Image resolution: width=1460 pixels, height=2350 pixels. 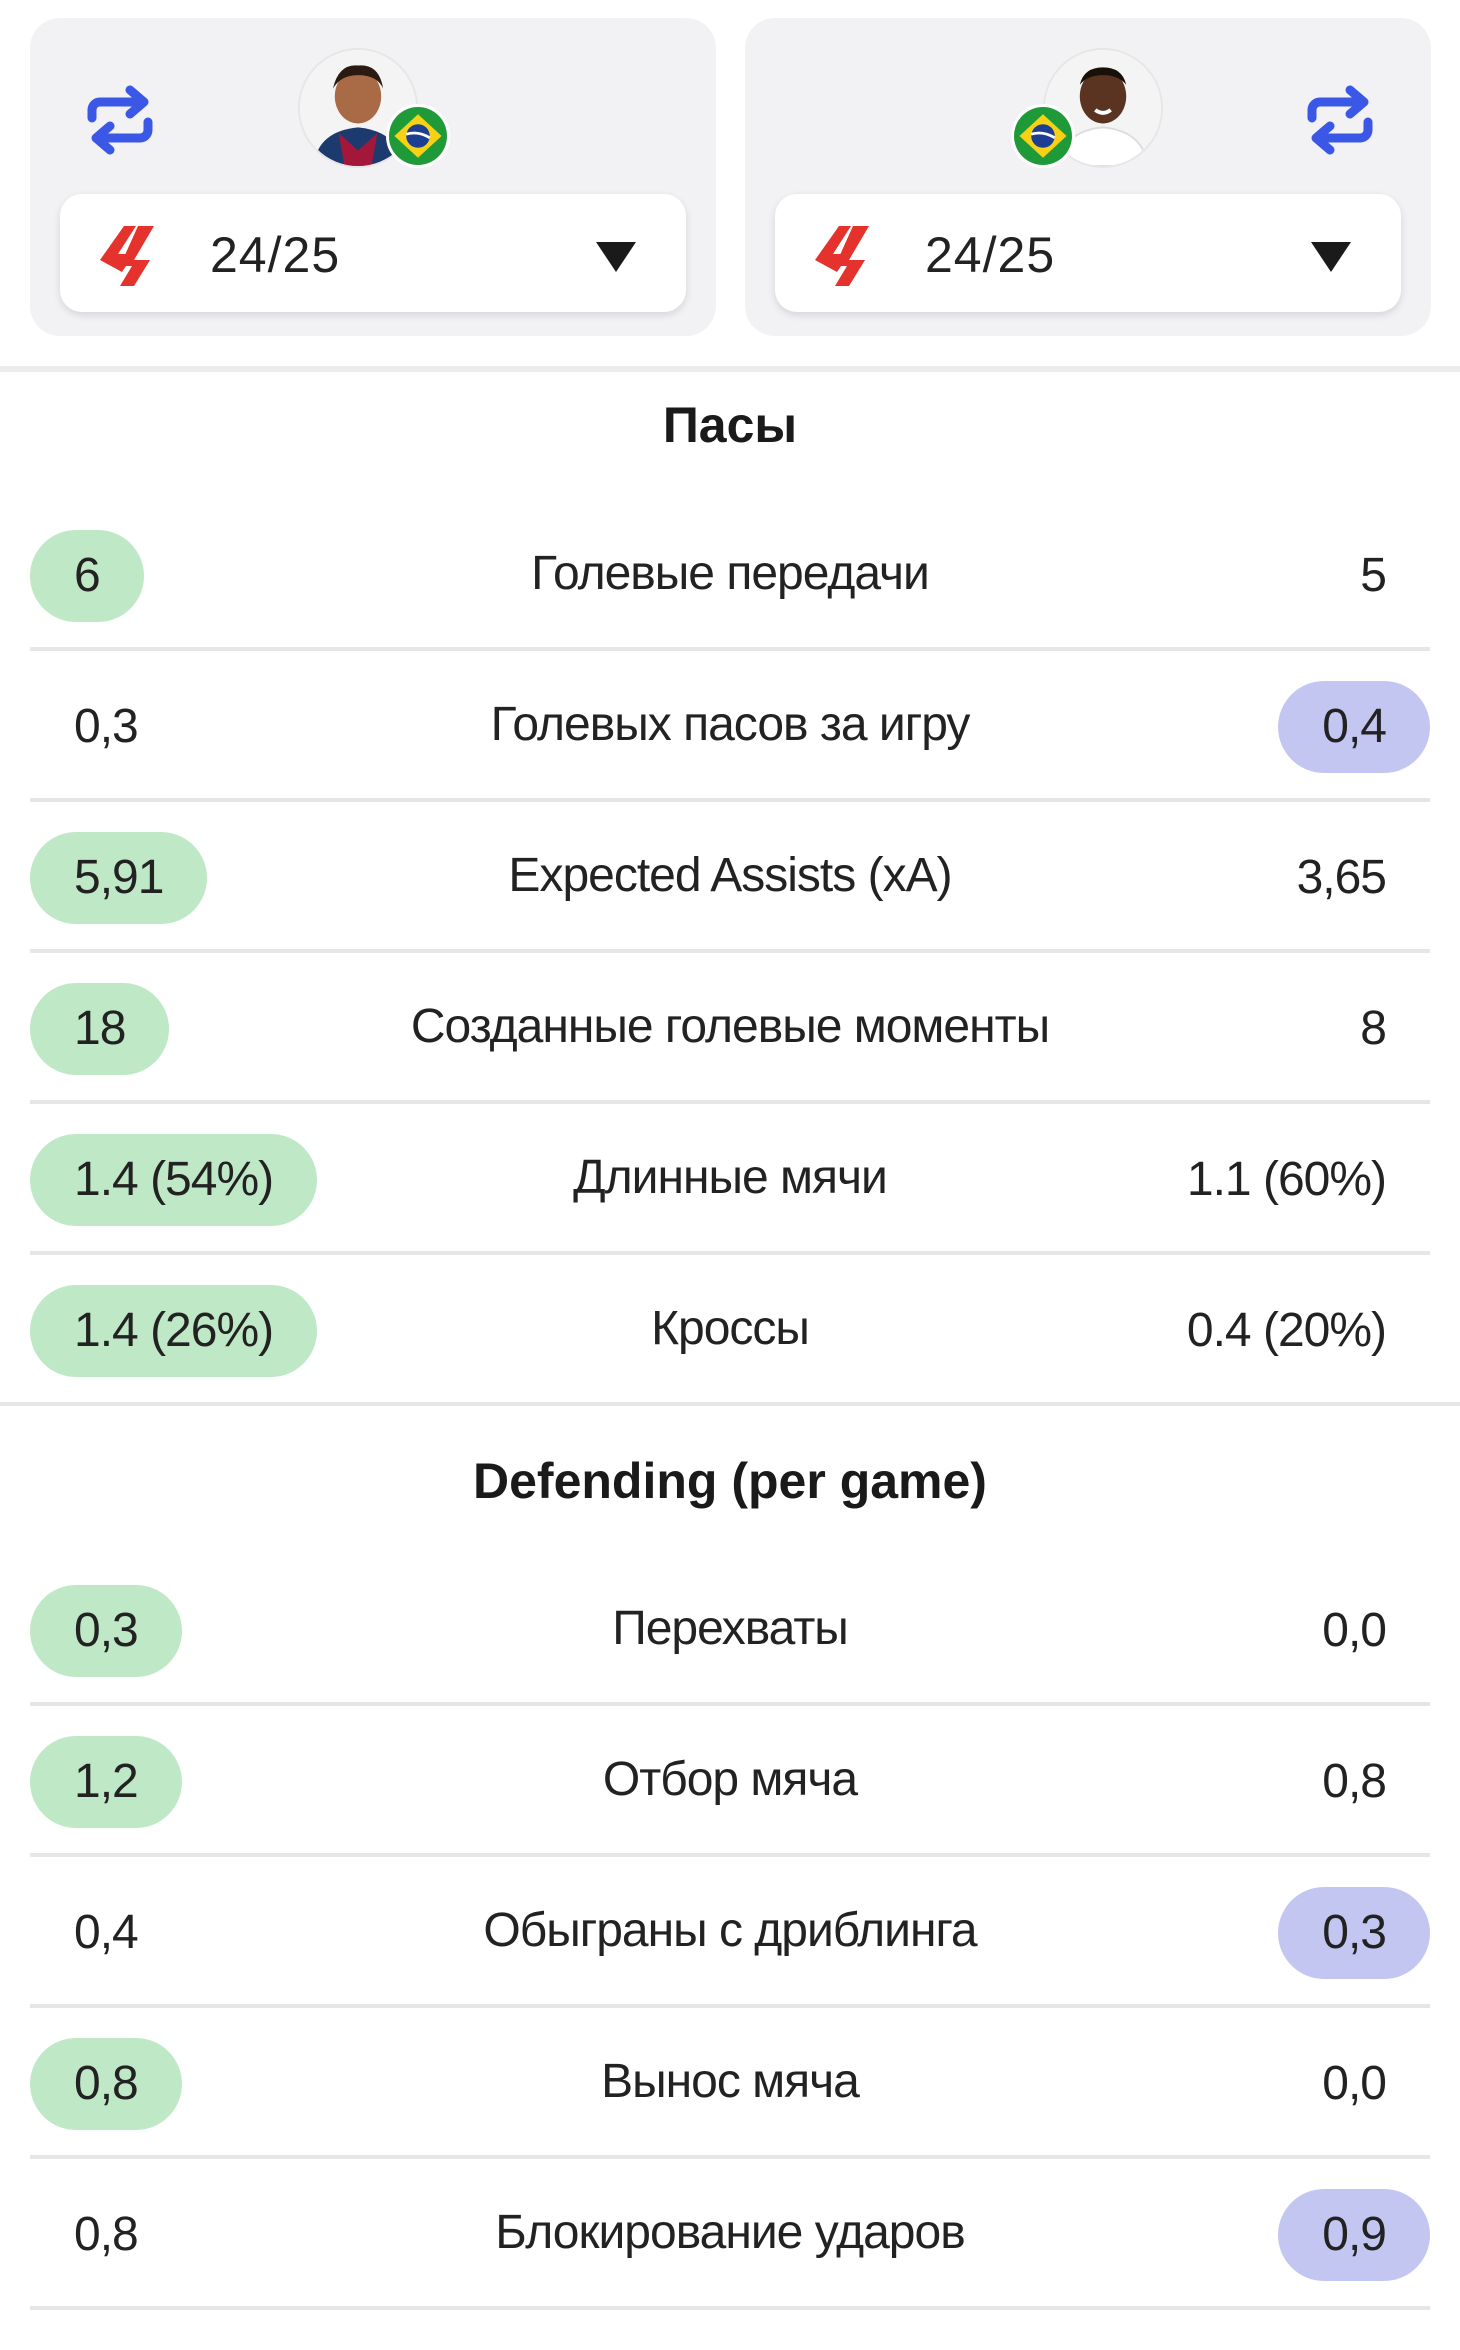 I want to click on stat-row: 0,8 Вынос мяча 0,0, so click(x=730, y=2083).